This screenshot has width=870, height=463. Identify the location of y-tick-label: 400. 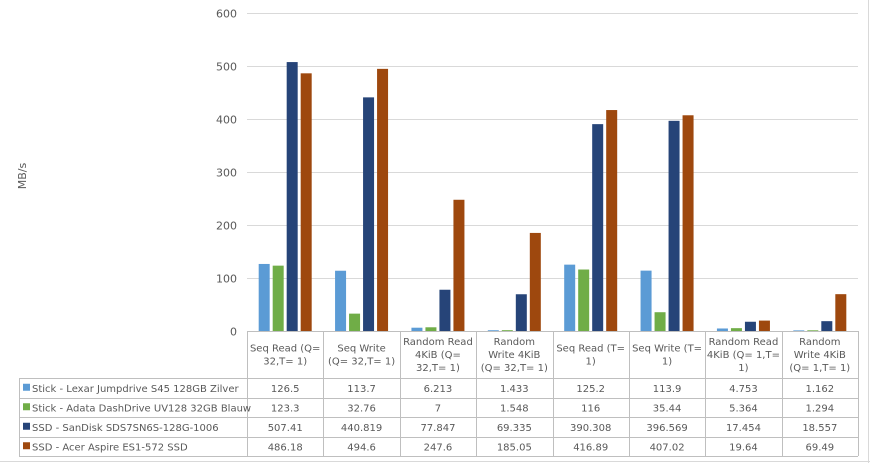
(226, 120).